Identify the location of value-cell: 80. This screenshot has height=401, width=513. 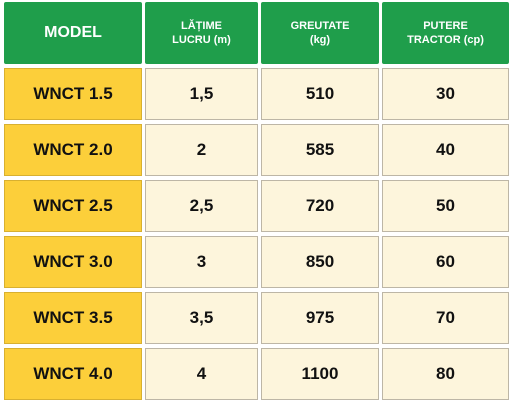
(445, 374).